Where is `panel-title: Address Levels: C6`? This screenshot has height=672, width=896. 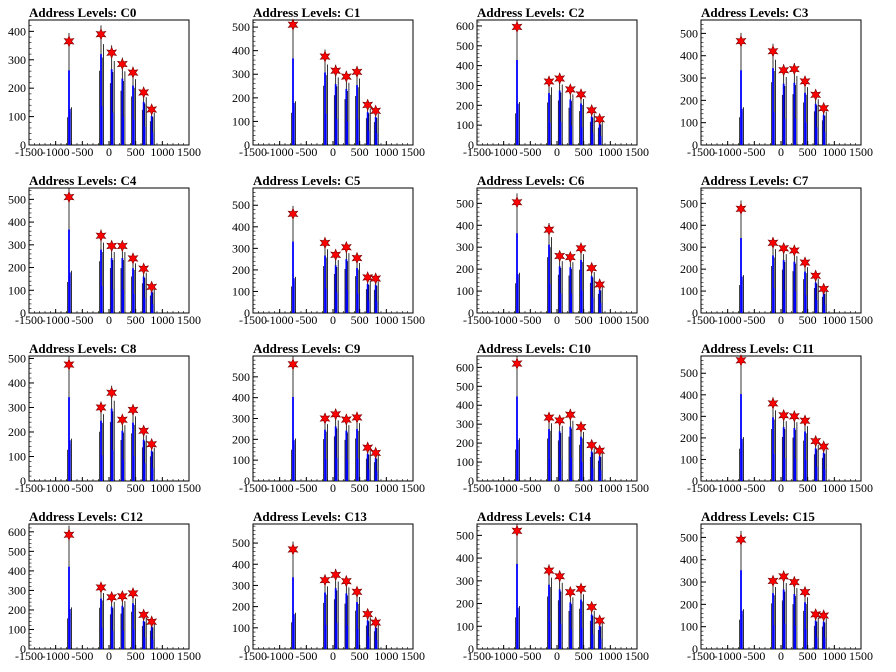 panel-title: Address Levels: C6 is located at coordinates (531, 180).